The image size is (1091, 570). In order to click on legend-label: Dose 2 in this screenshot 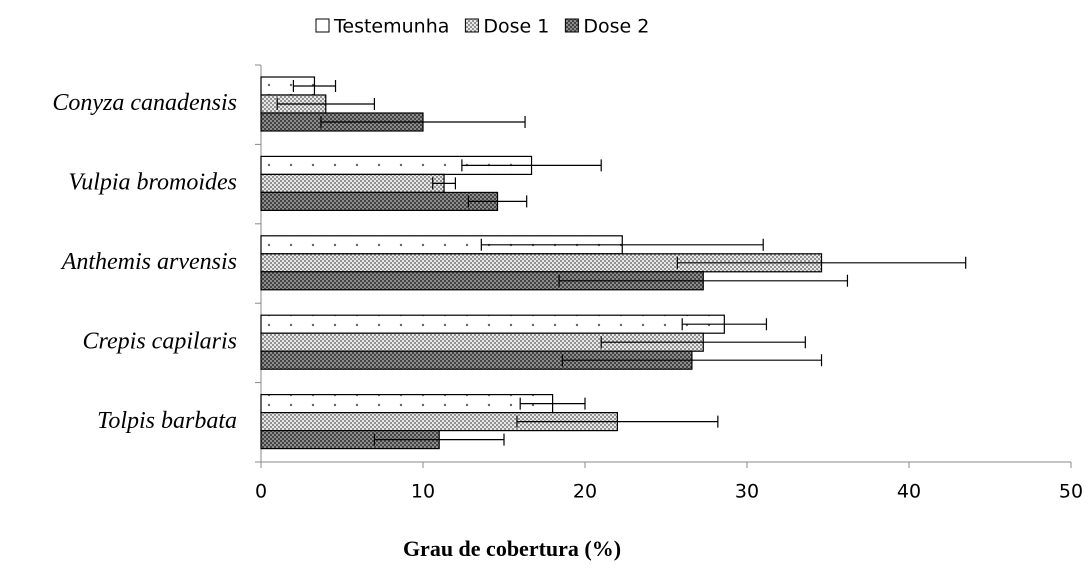, I will do `click(616, 27)`.